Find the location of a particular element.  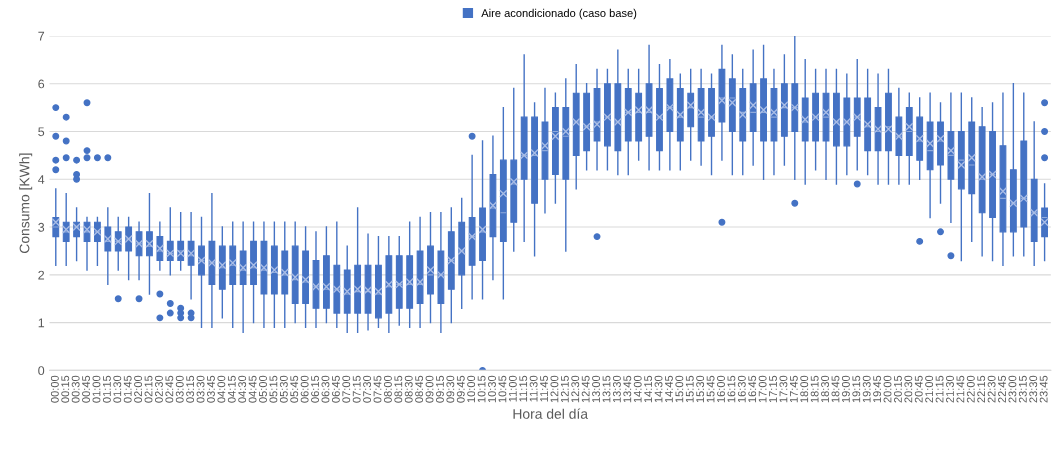

x-tick-label: 19:15 is located at coordinates (856, 389).